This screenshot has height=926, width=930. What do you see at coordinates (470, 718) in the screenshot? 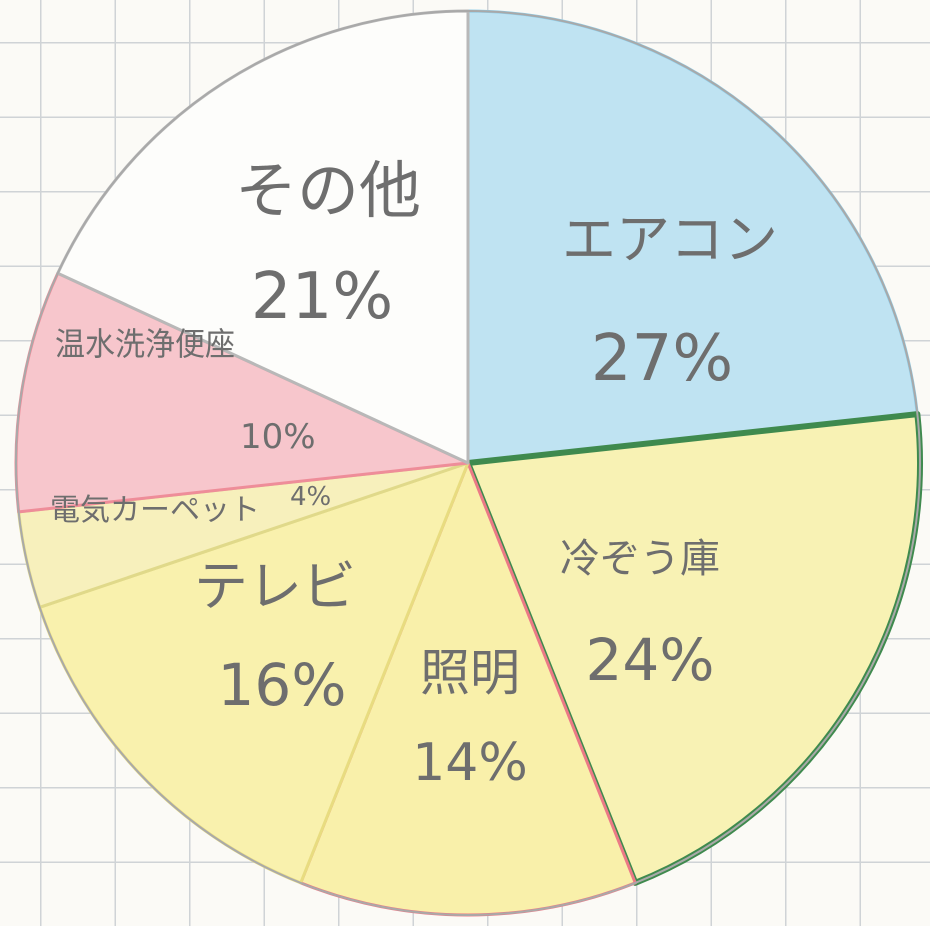
I see `slice-label-lighting: 照明 14%` at bounding box center [470, 718].